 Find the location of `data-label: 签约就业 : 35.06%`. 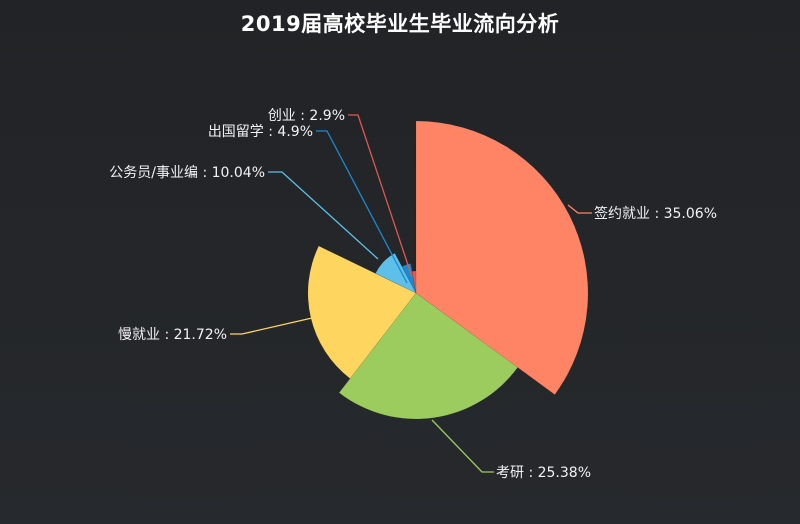

data-label: 签约就业 : 35.06% is located at coordinates (655, 213).